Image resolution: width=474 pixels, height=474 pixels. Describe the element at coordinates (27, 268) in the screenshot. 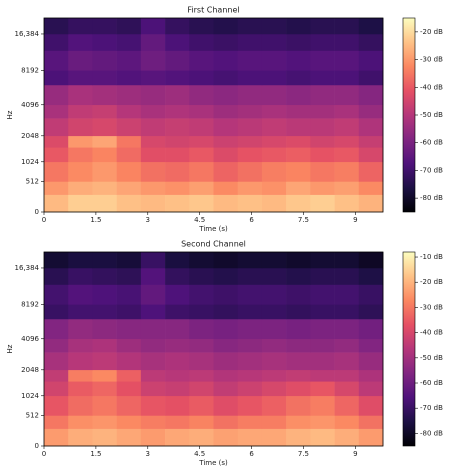

I see `y-tick-label: 16,384` at that location.